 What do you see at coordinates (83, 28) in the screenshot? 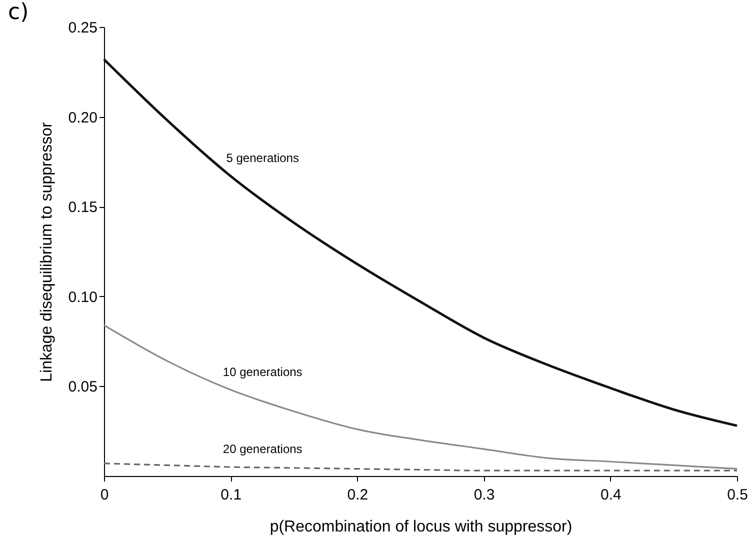
I see `y-tick-label: 0.25` at bounding box center [83, 28].